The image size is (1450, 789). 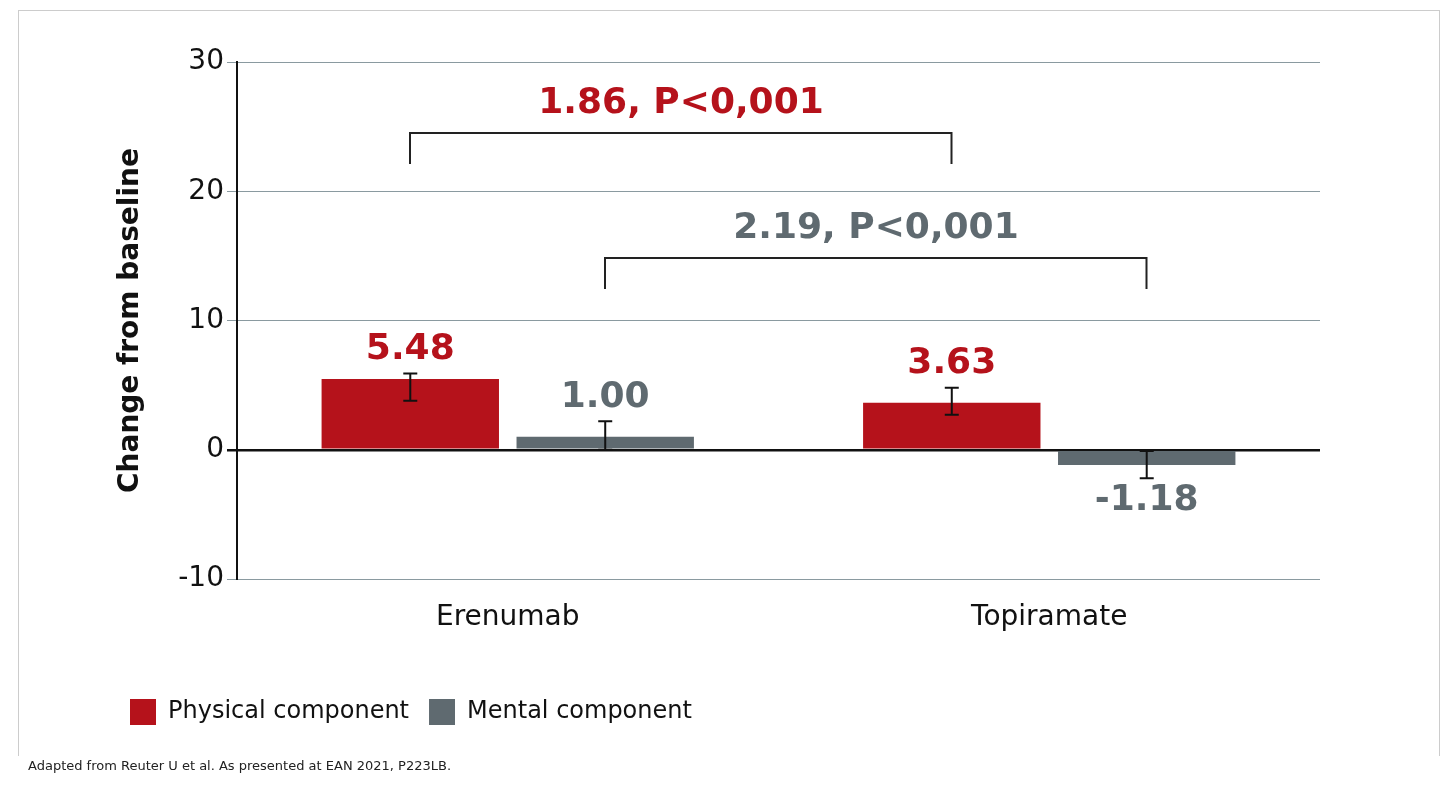 What do you see at coordinates (681, 101) in the screenshot?
I see `annotation: 1.86, P<0,001` at bounding box center [681, 101].